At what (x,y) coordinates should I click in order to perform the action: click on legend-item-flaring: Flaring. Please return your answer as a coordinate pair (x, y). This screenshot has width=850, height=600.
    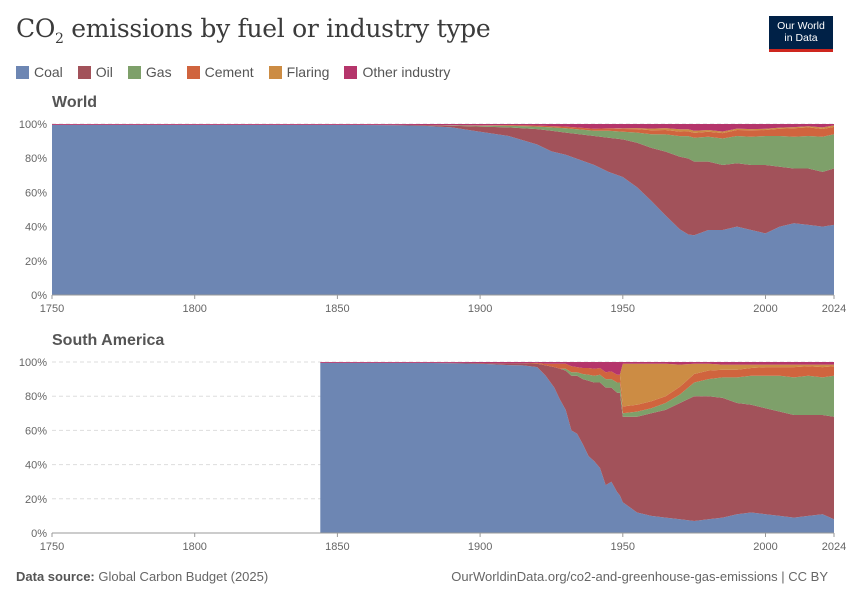
    Looking at the image, I should click on (299, 72).